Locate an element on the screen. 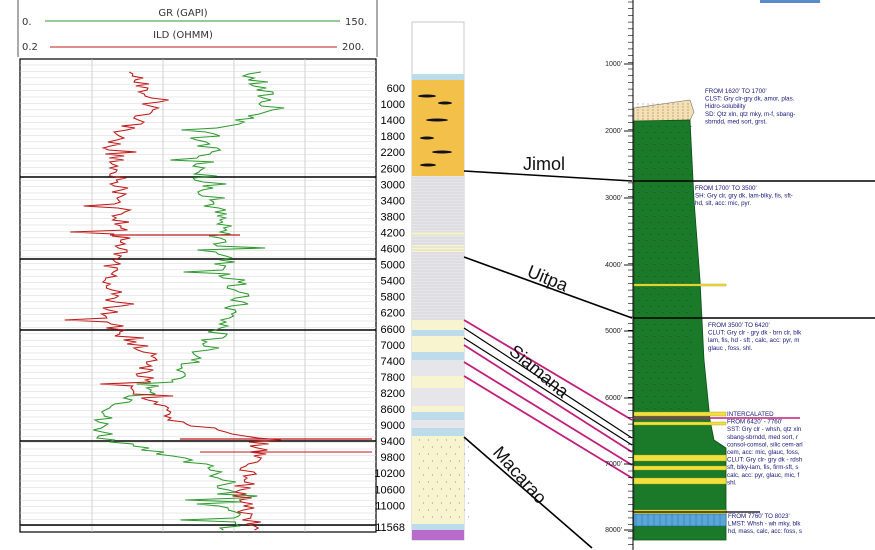 This screenshot has width=875, height=550. depth-label: 8600 is located at coordinates (393, 410).